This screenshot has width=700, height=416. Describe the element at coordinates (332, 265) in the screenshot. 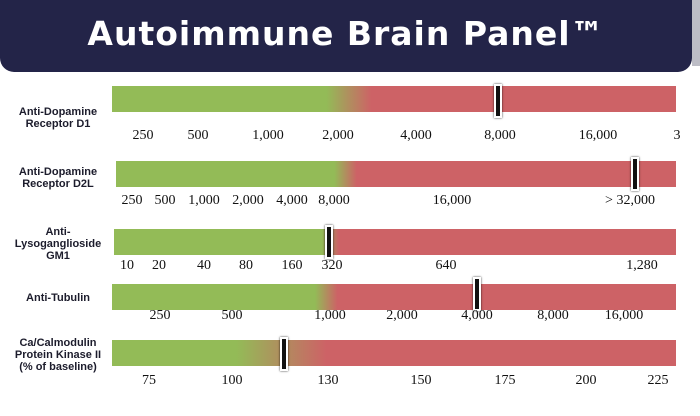

I see `tick-label: 320` at that location.